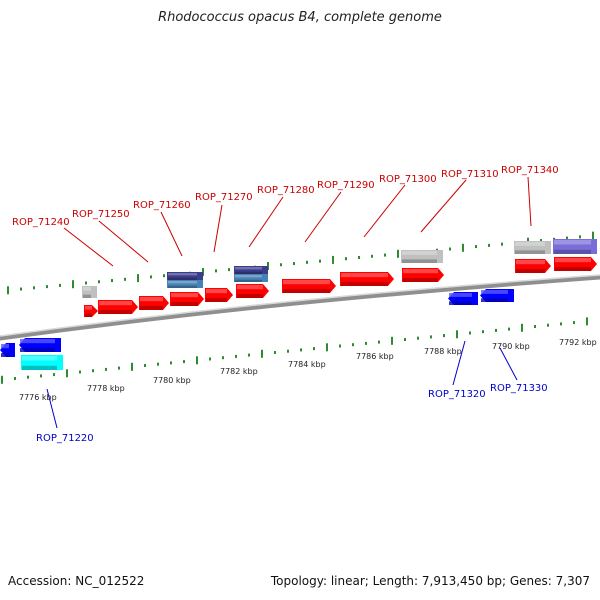 Image resolution: width=600 pixels, height=600 pixels. Describe the element at coordinates (300, 17) in the screenshot. I see `map-title: Rhodococcus opacus B4, complete genome` at that location.